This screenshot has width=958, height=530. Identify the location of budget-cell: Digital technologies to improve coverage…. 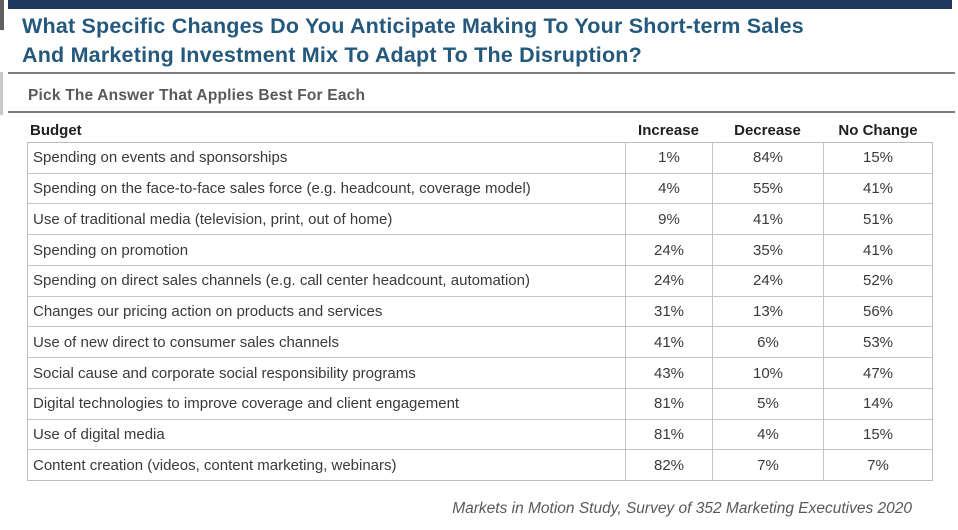
(246, 404).